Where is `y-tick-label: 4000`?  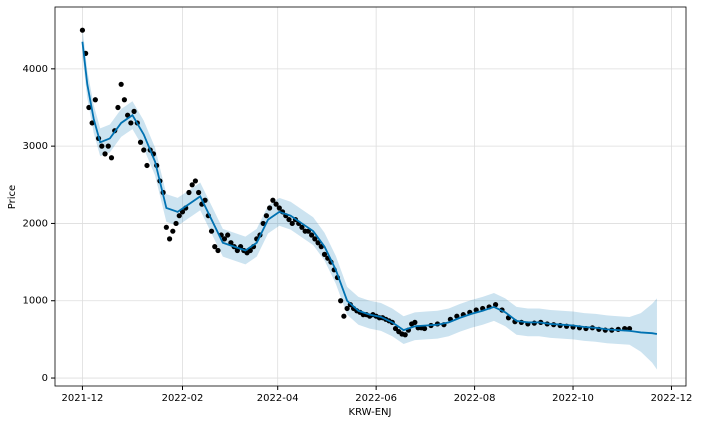 y-tick-label: 4000 is located at coordinates (35, 69).